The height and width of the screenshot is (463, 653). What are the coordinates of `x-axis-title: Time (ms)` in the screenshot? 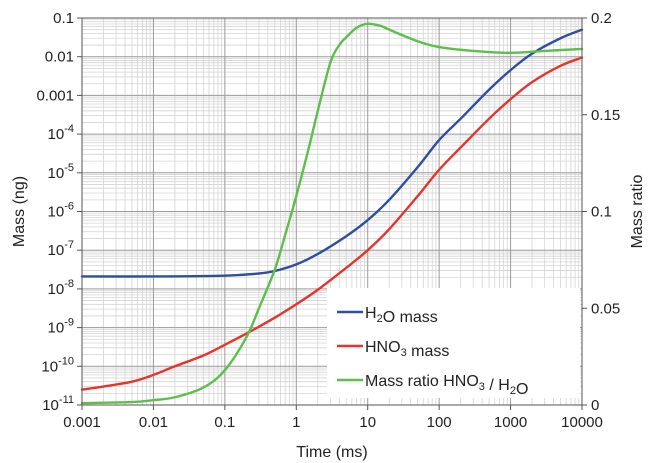 It's located at (331, 452).